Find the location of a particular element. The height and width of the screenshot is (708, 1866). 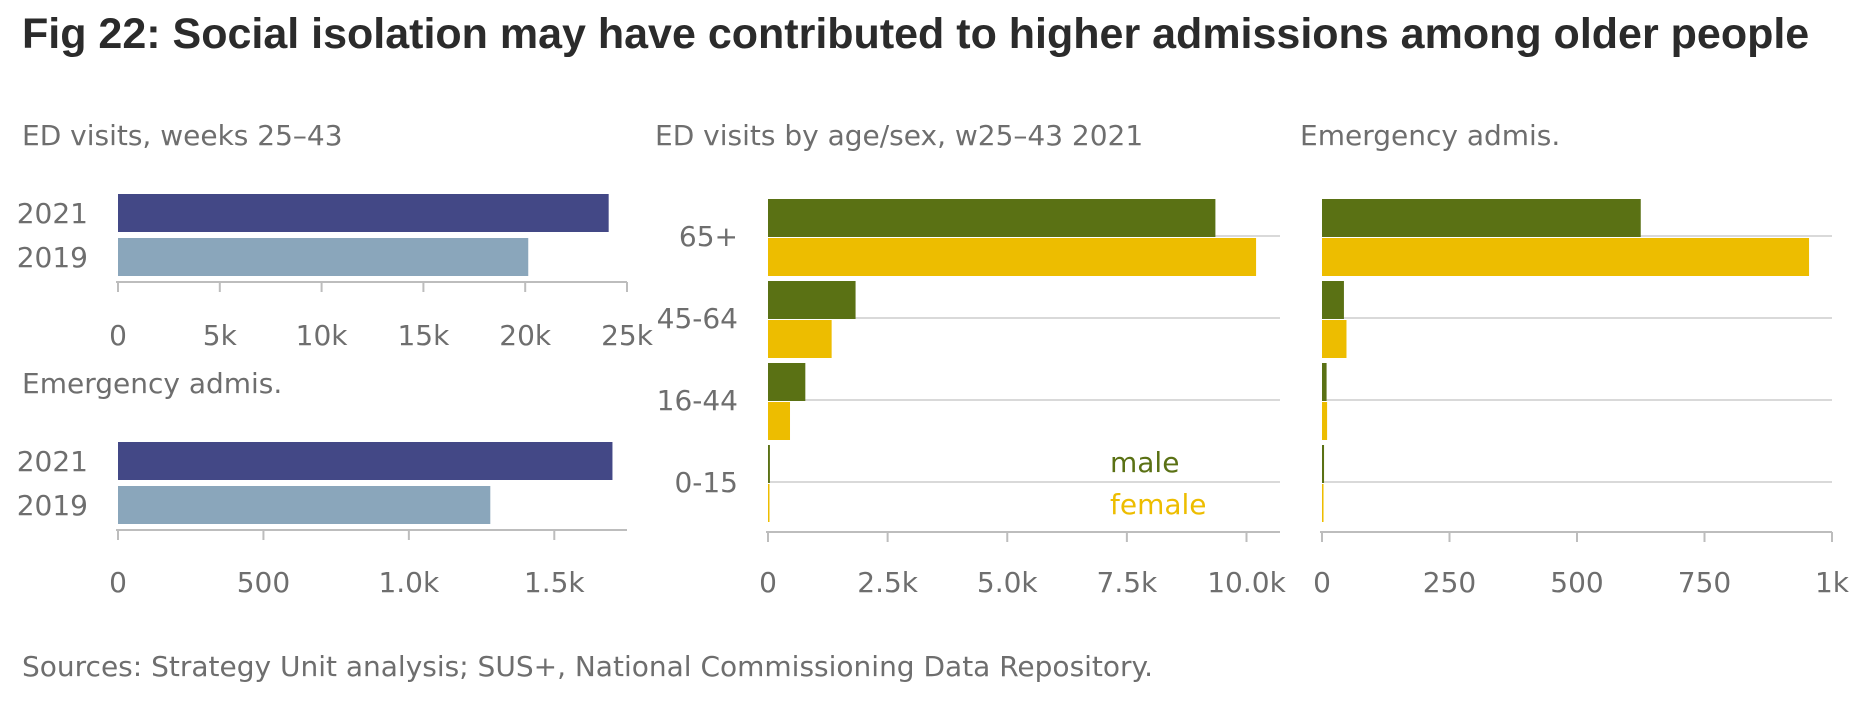

ed-visits-age-sex-tick-label: 0 is located at coordinates (768, 582).